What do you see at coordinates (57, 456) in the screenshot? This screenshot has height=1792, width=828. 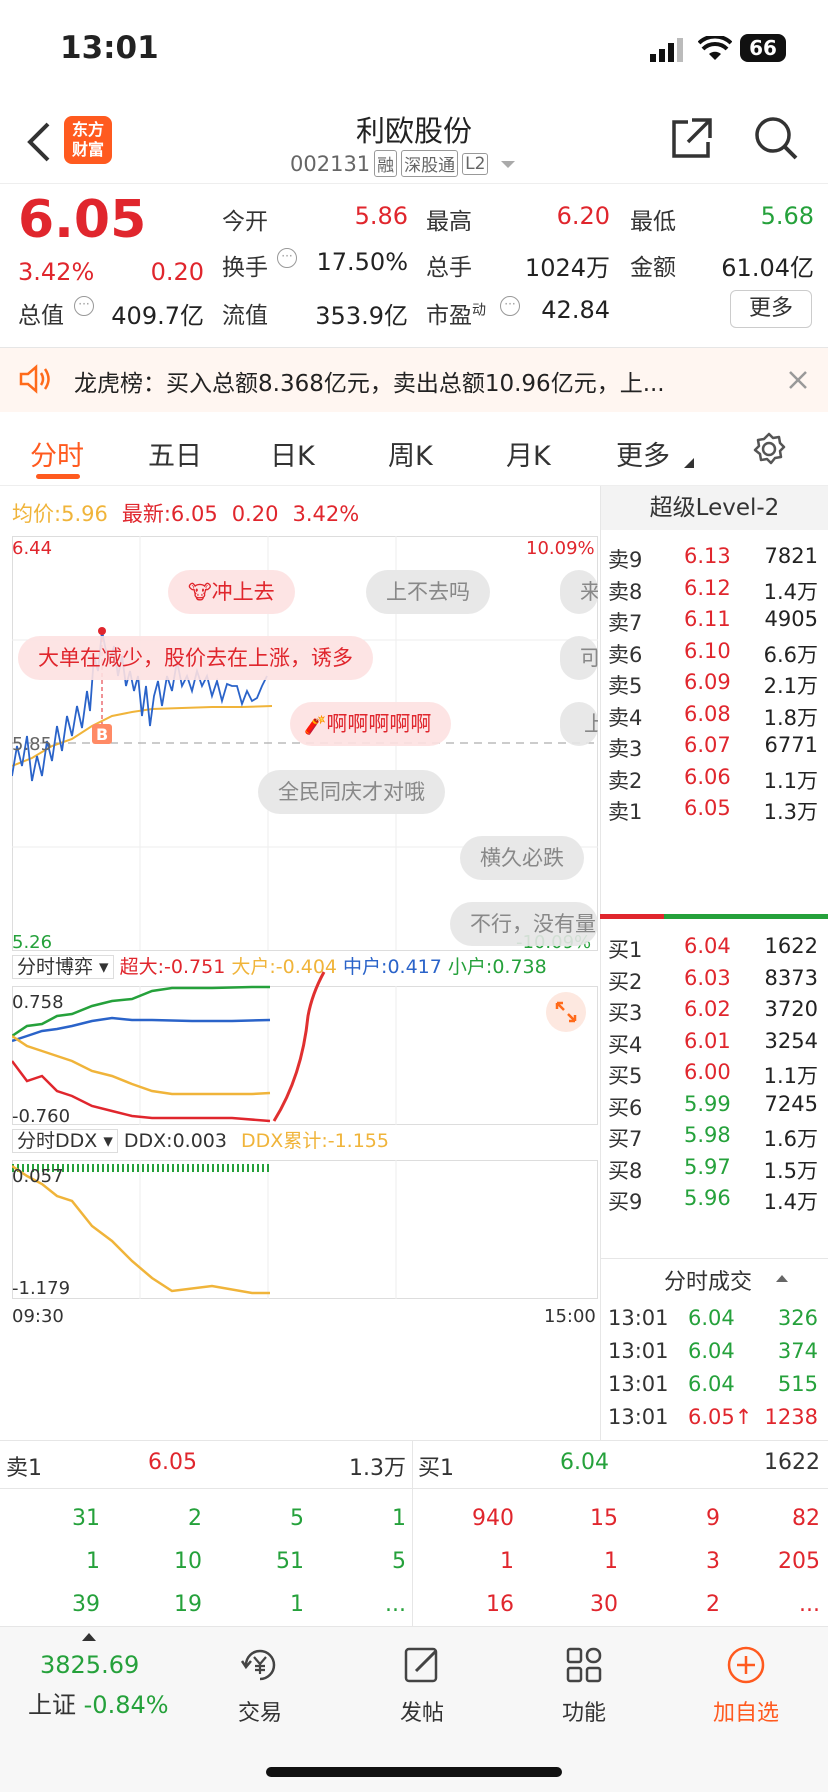 I see `tab-intraday: 分时` at bounding box center [57, 456].